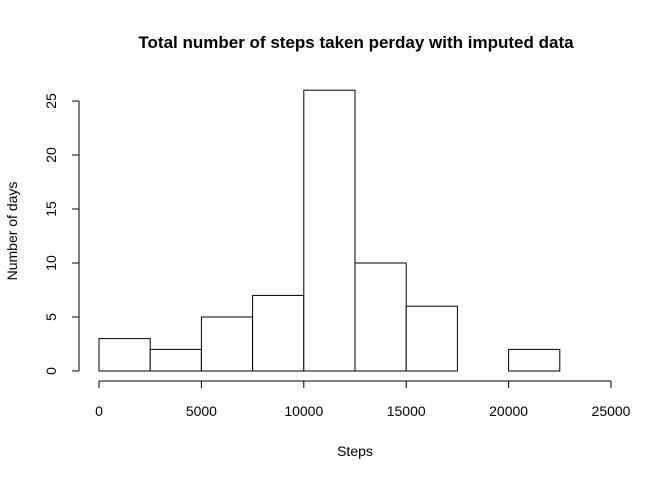 Image resolution: width=672 pixels, height=480 pixels. What do you see at coordinates (355, 451) in the screenshot?
I see `x-axis-label: Steps` at bounding box center [355, 451].